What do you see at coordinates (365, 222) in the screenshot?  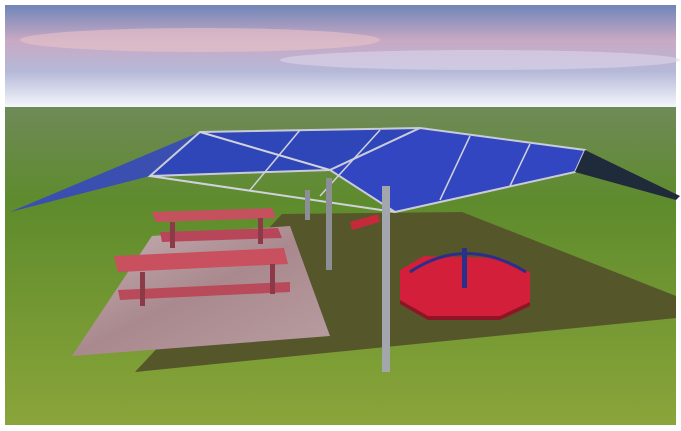 I see `swing` at bounding box center [365, 222].